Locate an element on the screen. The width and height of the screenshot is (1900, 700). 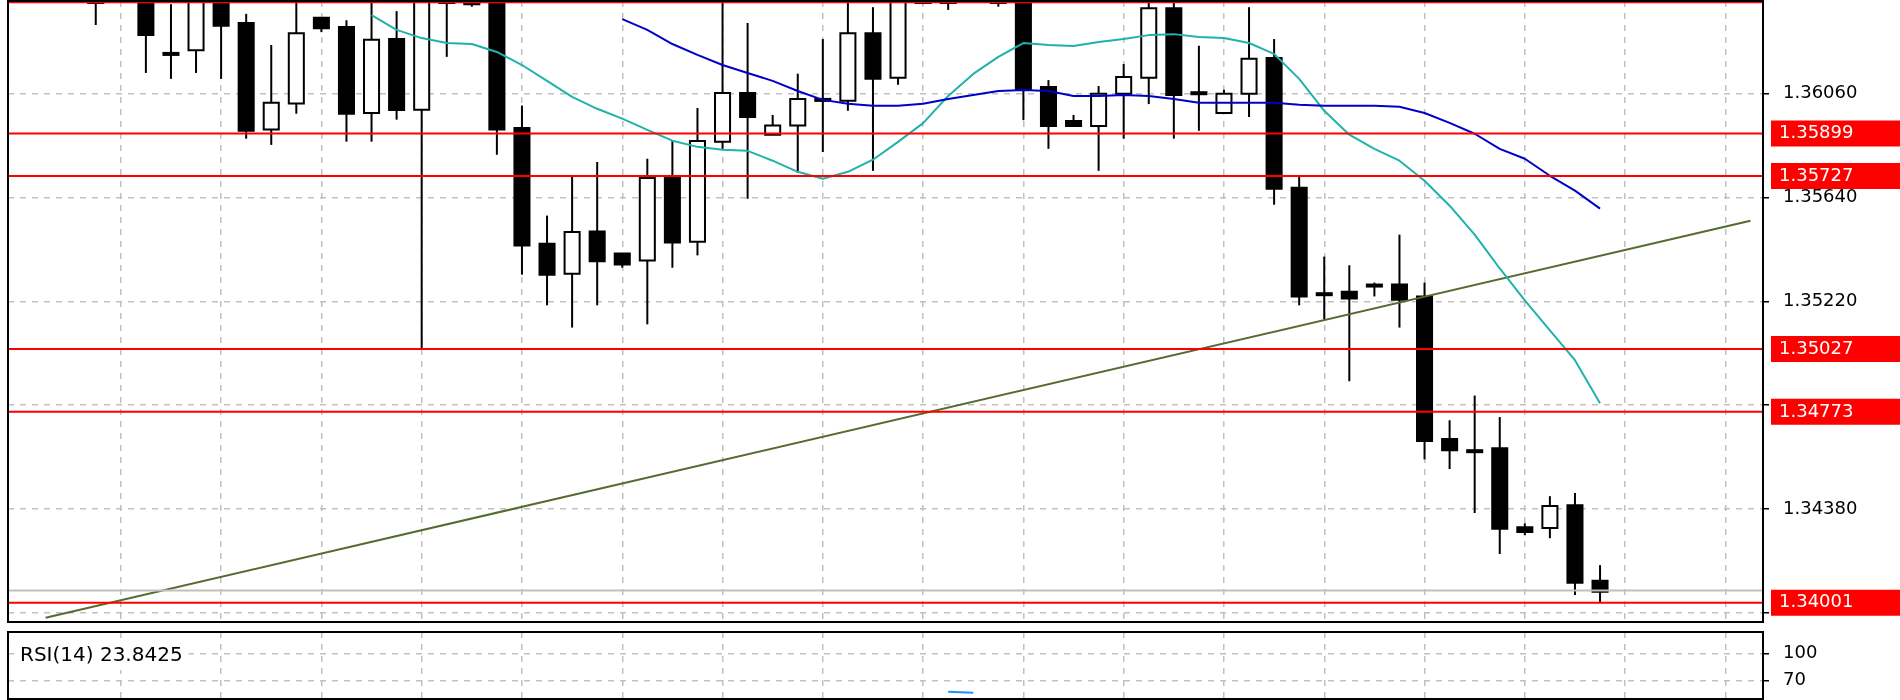
y-tick-label: 1.35220 is located at coordinates (1820, 300).